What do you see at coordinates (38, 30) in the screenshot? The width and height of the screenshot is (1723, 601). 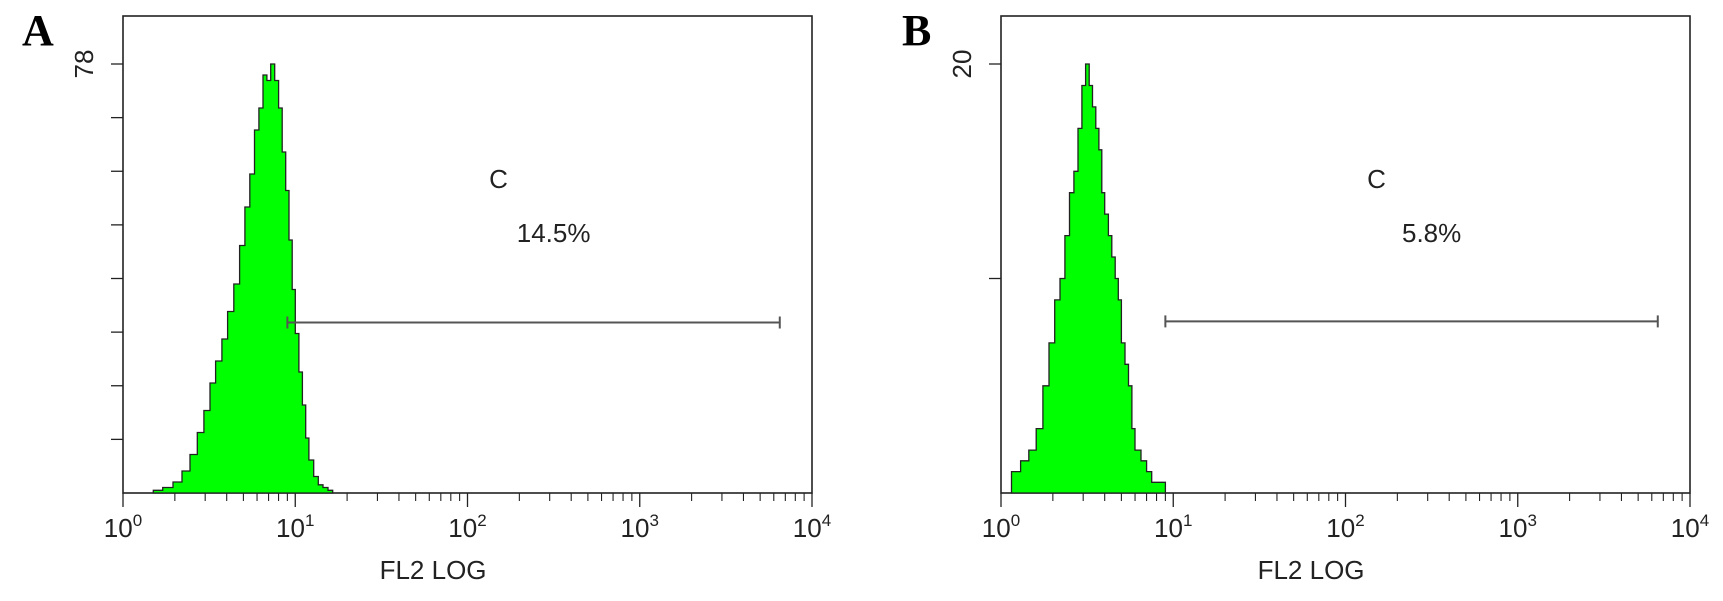 I see `panel-letter: A` at bounding box center [38, 30].